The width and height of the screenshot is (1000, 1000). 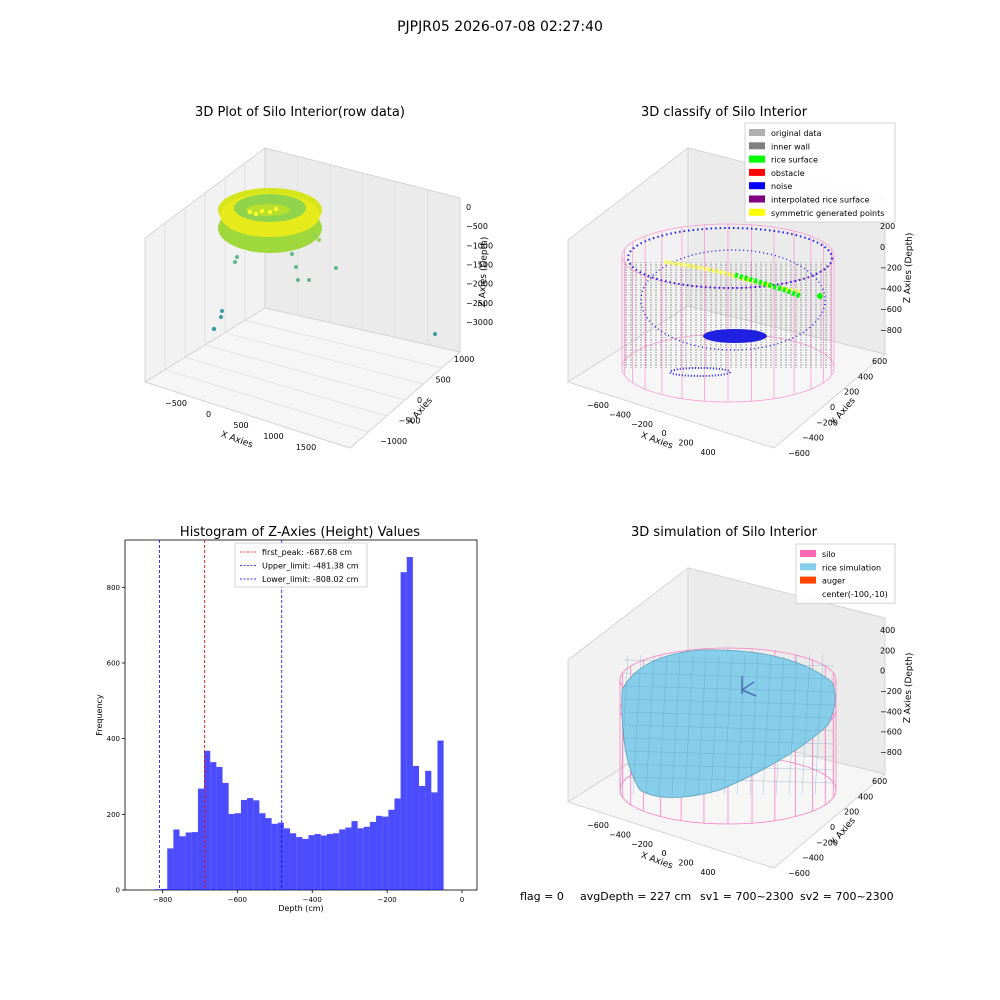 I want to click on simulation-xtick: 400, so click(x=707, y=872).